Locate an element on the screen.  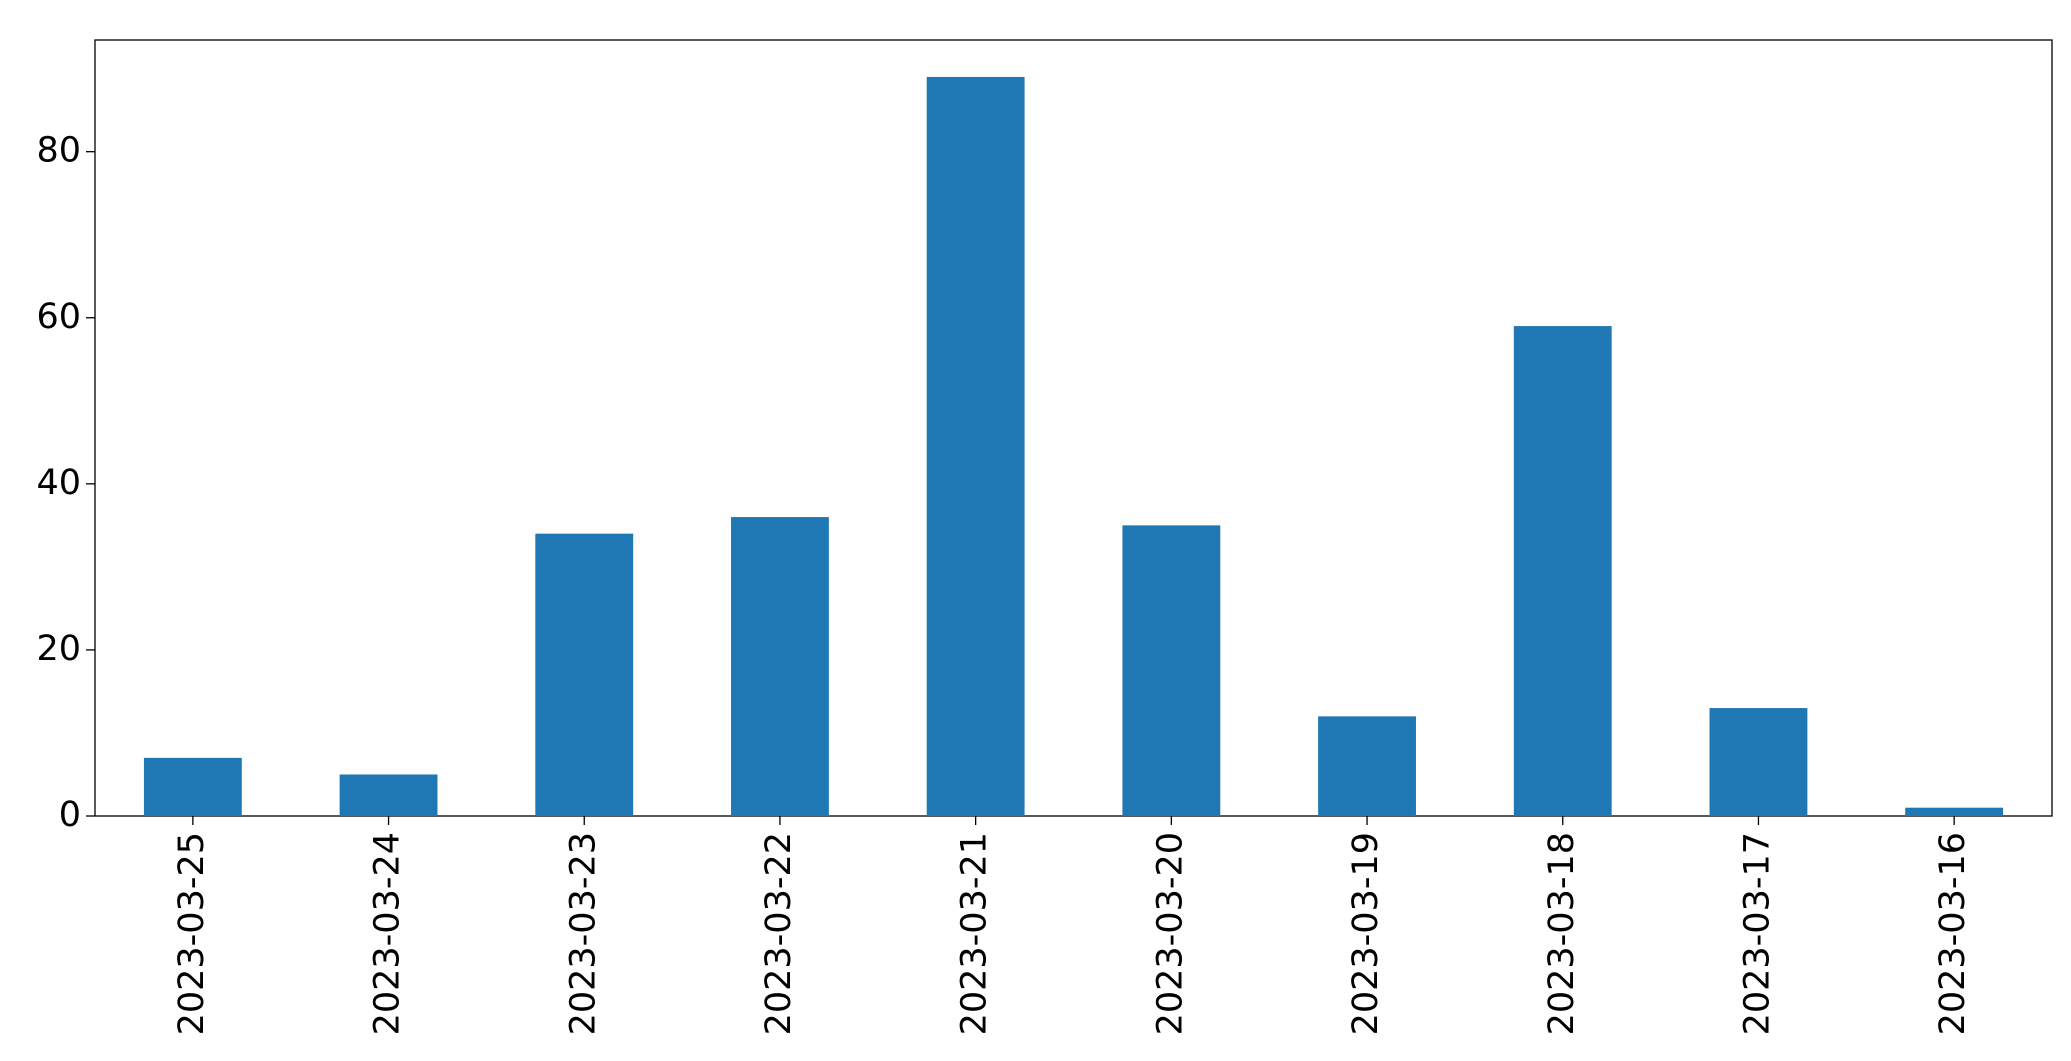
x-tick-label: 2023-03-17 is located at coordinates (1757, 933).